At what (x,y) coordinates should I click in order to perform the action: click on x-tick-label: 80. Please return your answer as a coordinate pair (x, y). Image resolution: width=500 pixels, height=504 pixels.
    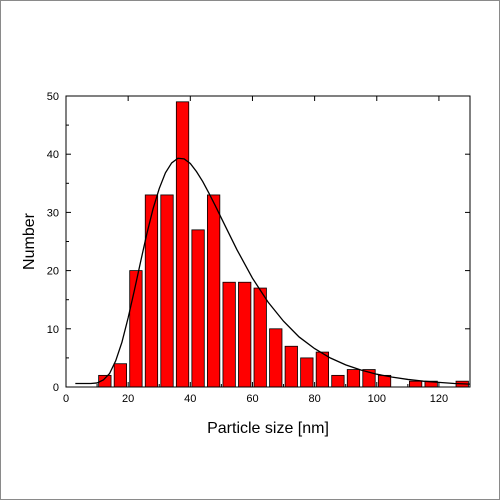
    Looking at the image, I should click on (314, 399).